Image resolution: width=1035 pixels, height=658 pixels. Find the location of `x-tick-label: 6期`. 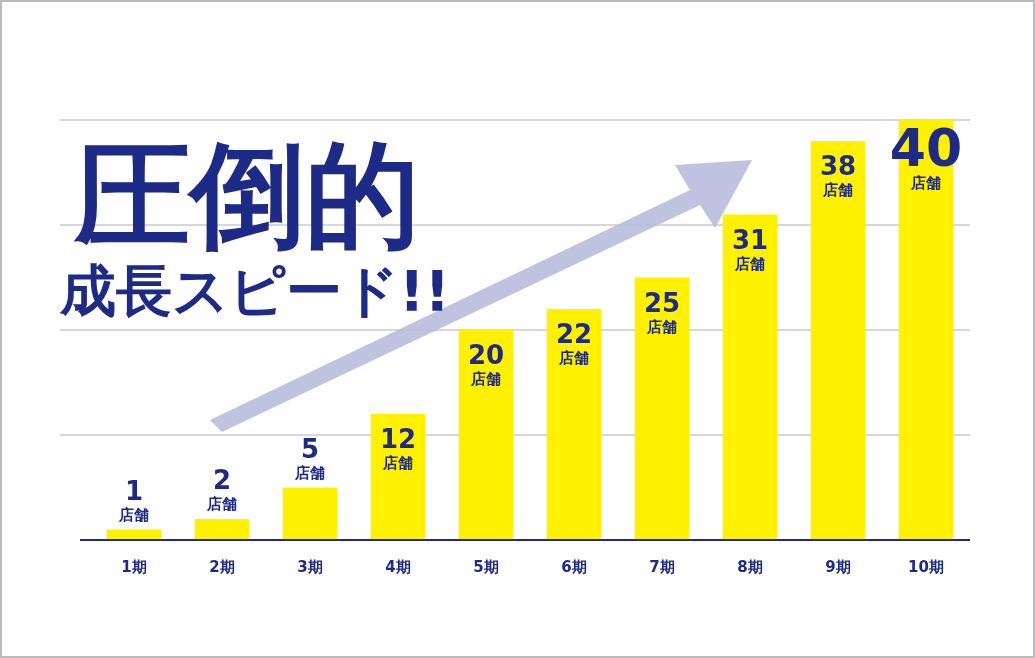

x-tick-label: 6期 is located at coordinates (574, 567).